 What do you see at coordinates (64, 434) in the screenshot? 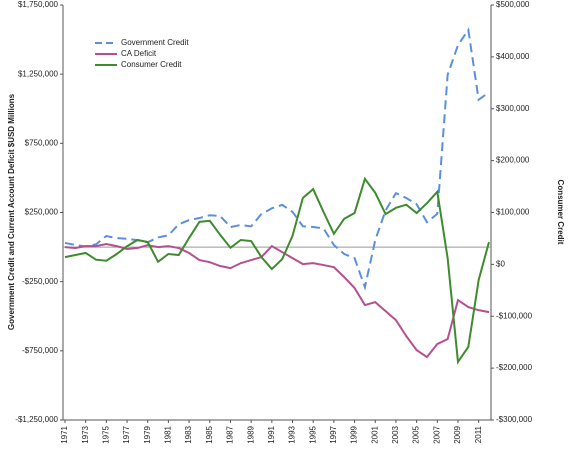
I see `x-tick-label: 1971` at bounding box center [64, 434].